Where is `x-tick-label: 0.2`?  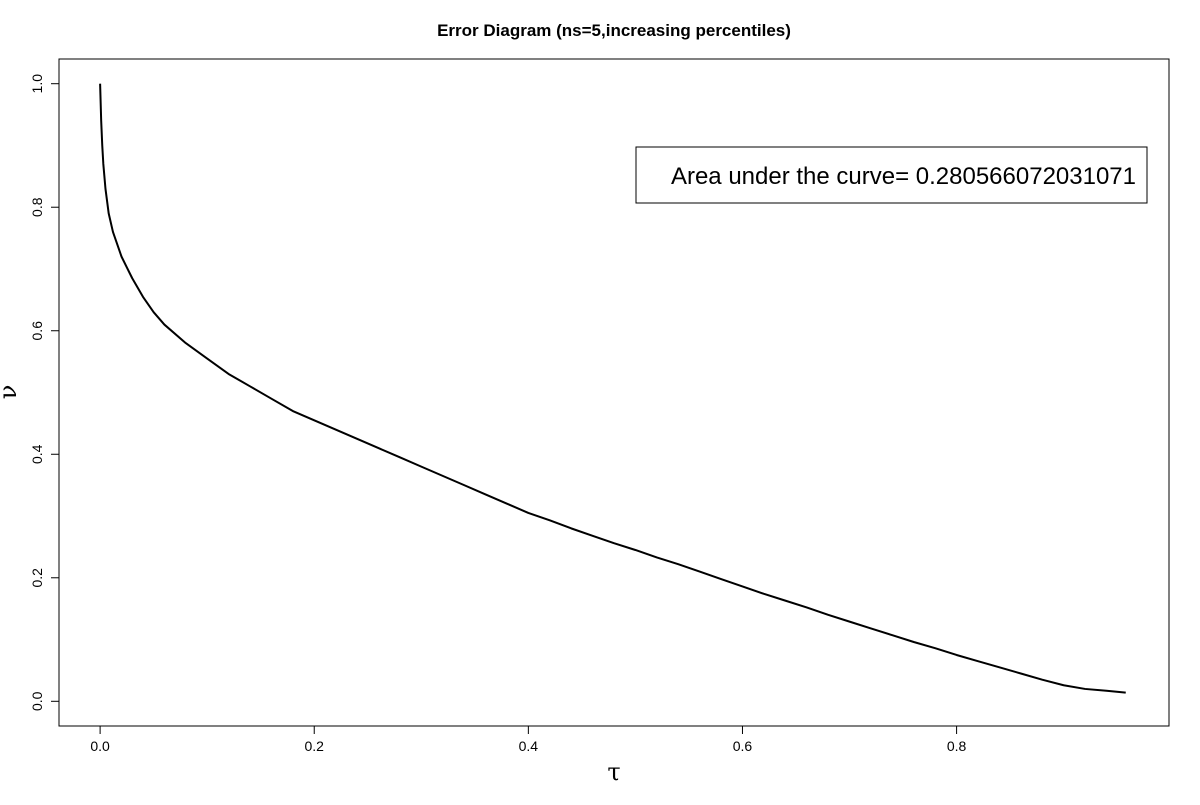
x-tick-label: 0.2 is located at coordinates (314, 746).